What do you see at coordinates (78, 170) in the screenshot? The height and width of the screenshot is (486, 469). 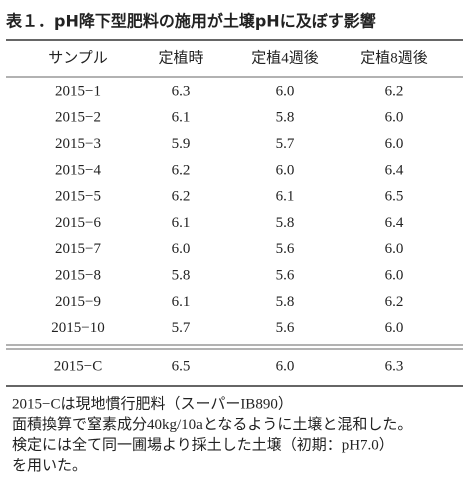 I see `cell: 2015−4` at bounding box center [78, 170].